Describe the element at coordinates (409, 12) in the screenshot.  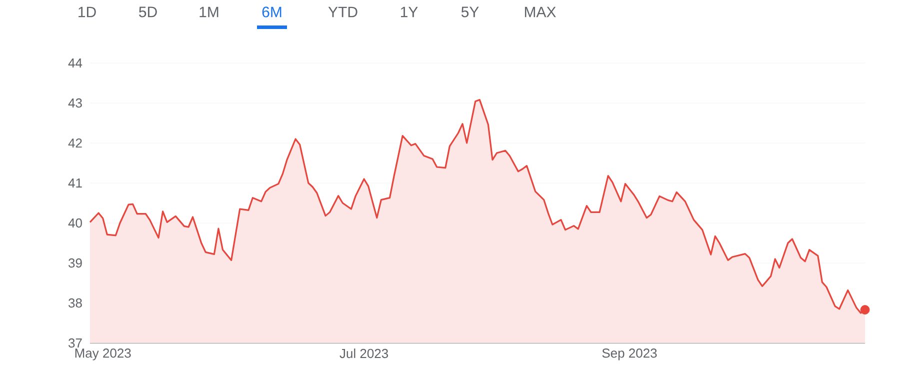
I see `text: 1Y` at that location.